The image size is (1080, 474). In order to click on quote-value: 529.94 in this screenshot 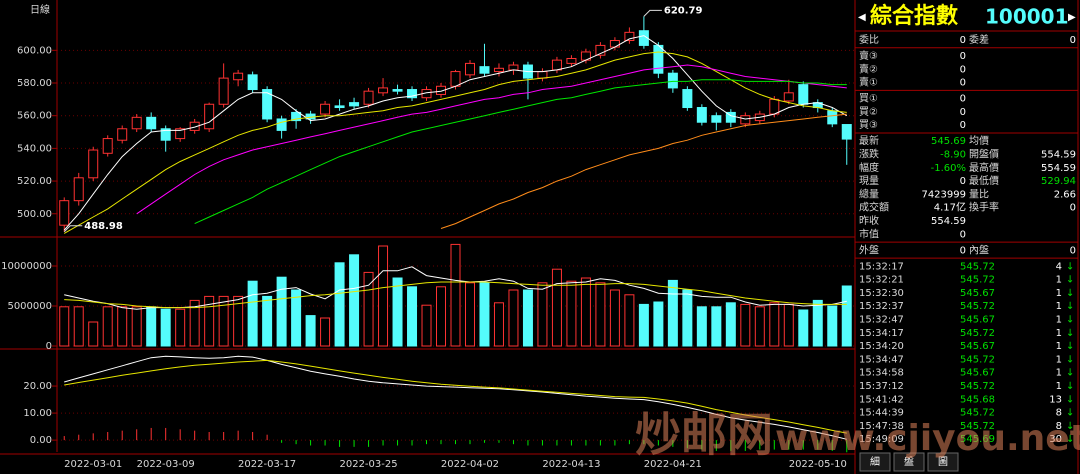, I will do `click(1058, 181)`.